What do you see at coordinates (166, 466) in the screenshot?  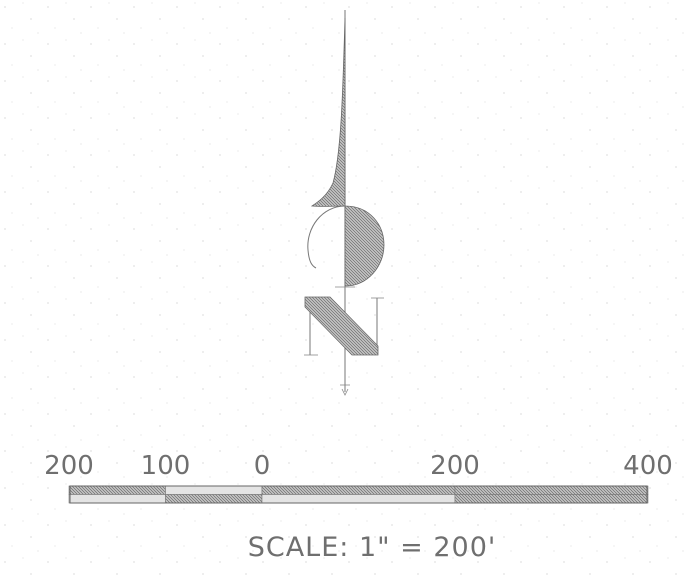 I see `scale-tick-label: 100` at bounding box center [166, 466].